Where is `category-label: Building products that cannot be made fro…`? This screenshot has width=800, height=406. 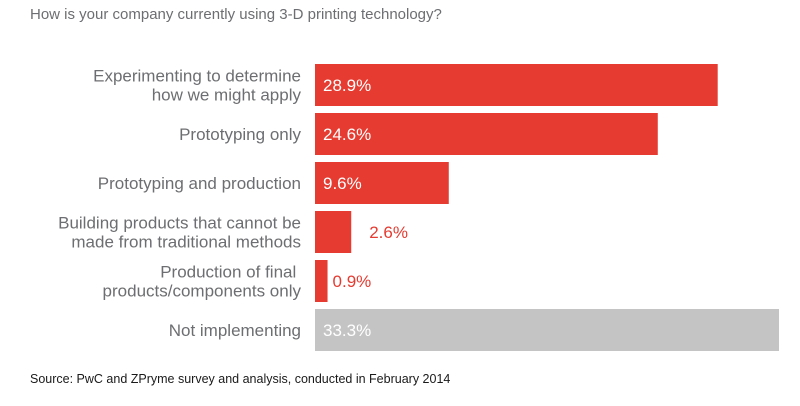 category-label: Building products that cannot be made fro… is located at coordinates (179, 233).